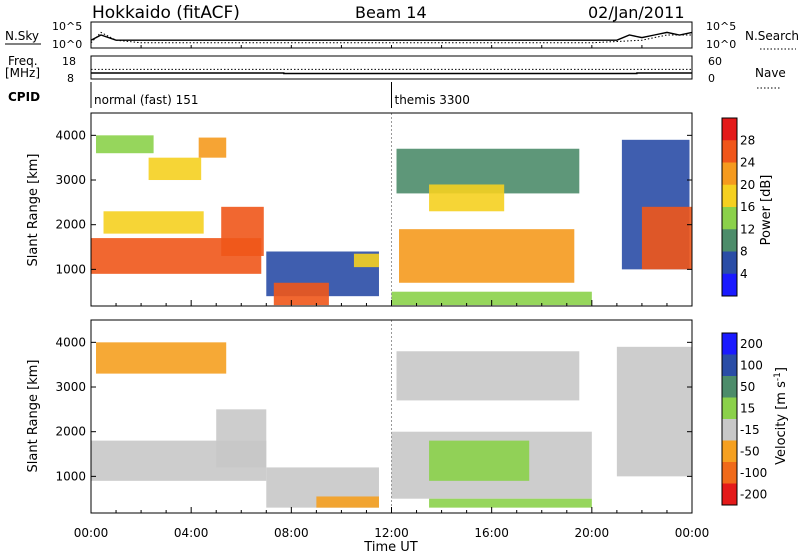 The width and height of the screenshot is (800, 554). I want to click on noise-right-tick-top: 10^5, so click(721, 26).